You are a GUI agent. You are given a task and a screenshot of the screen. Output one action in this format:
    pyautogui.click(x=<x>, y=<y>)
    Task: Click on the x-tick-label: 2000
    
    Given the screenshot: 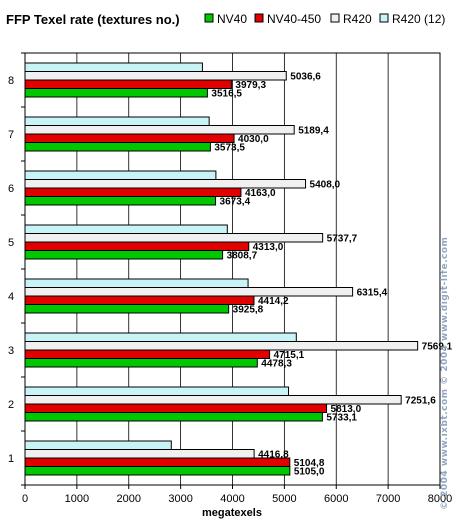 What is the action you would take?
    pyautogui.click(x=129, y=499)
    